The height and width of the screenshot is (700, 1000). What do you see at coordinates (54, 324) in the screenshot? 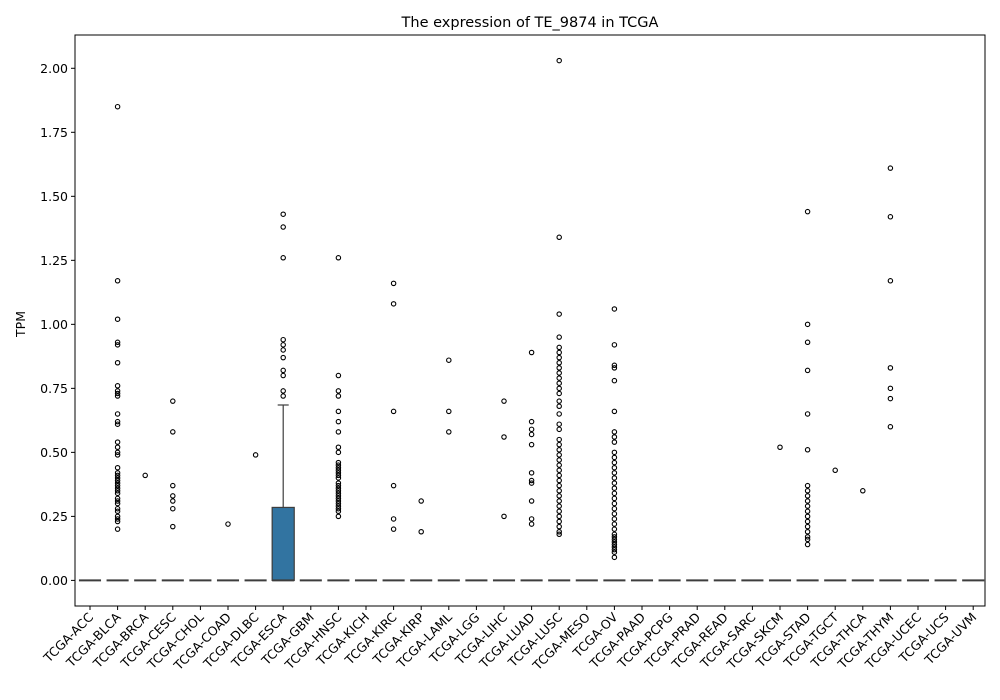
I see `y-tick-label: 1.00` at bounding box center [54, 324].